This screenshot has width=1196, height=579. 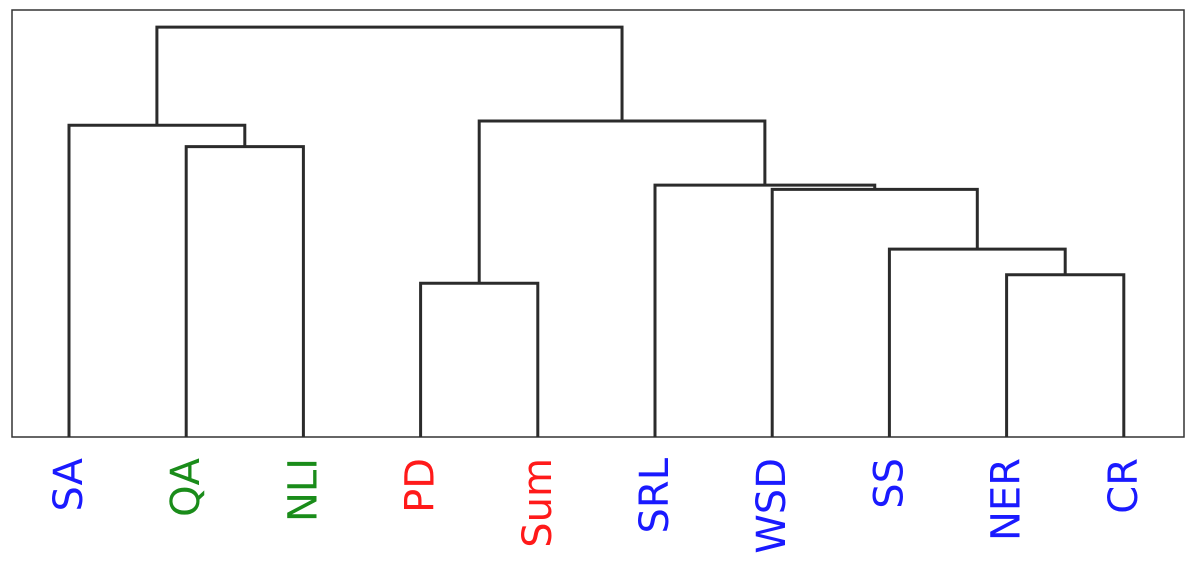 What do you see at coordinates (389, 75) in the screenshot?
I see `dendrogram-link-m9` at bounding box center [389, 75].